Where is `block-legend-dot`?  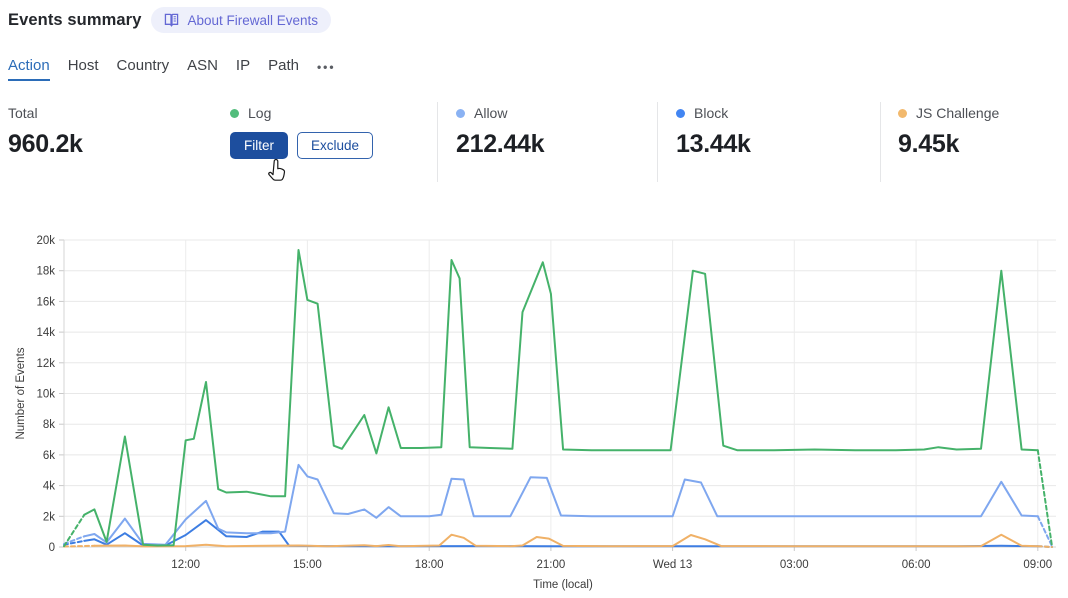 block-legend-dot is located at coordinates (680, 113).